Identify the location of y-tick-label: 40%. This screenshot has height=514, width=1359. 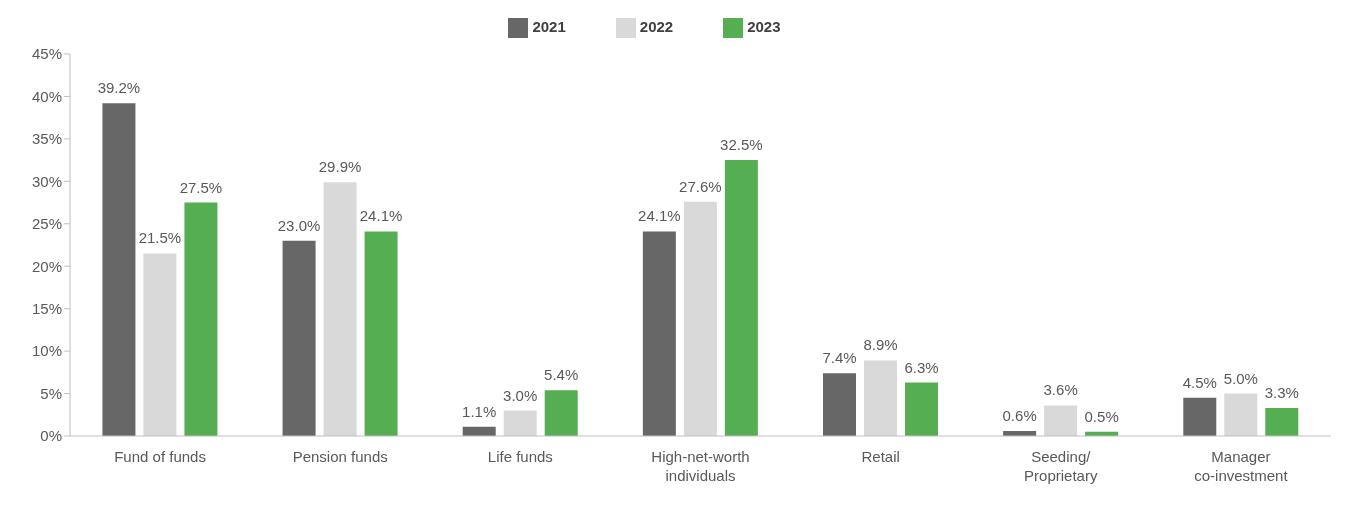
(46, 96).